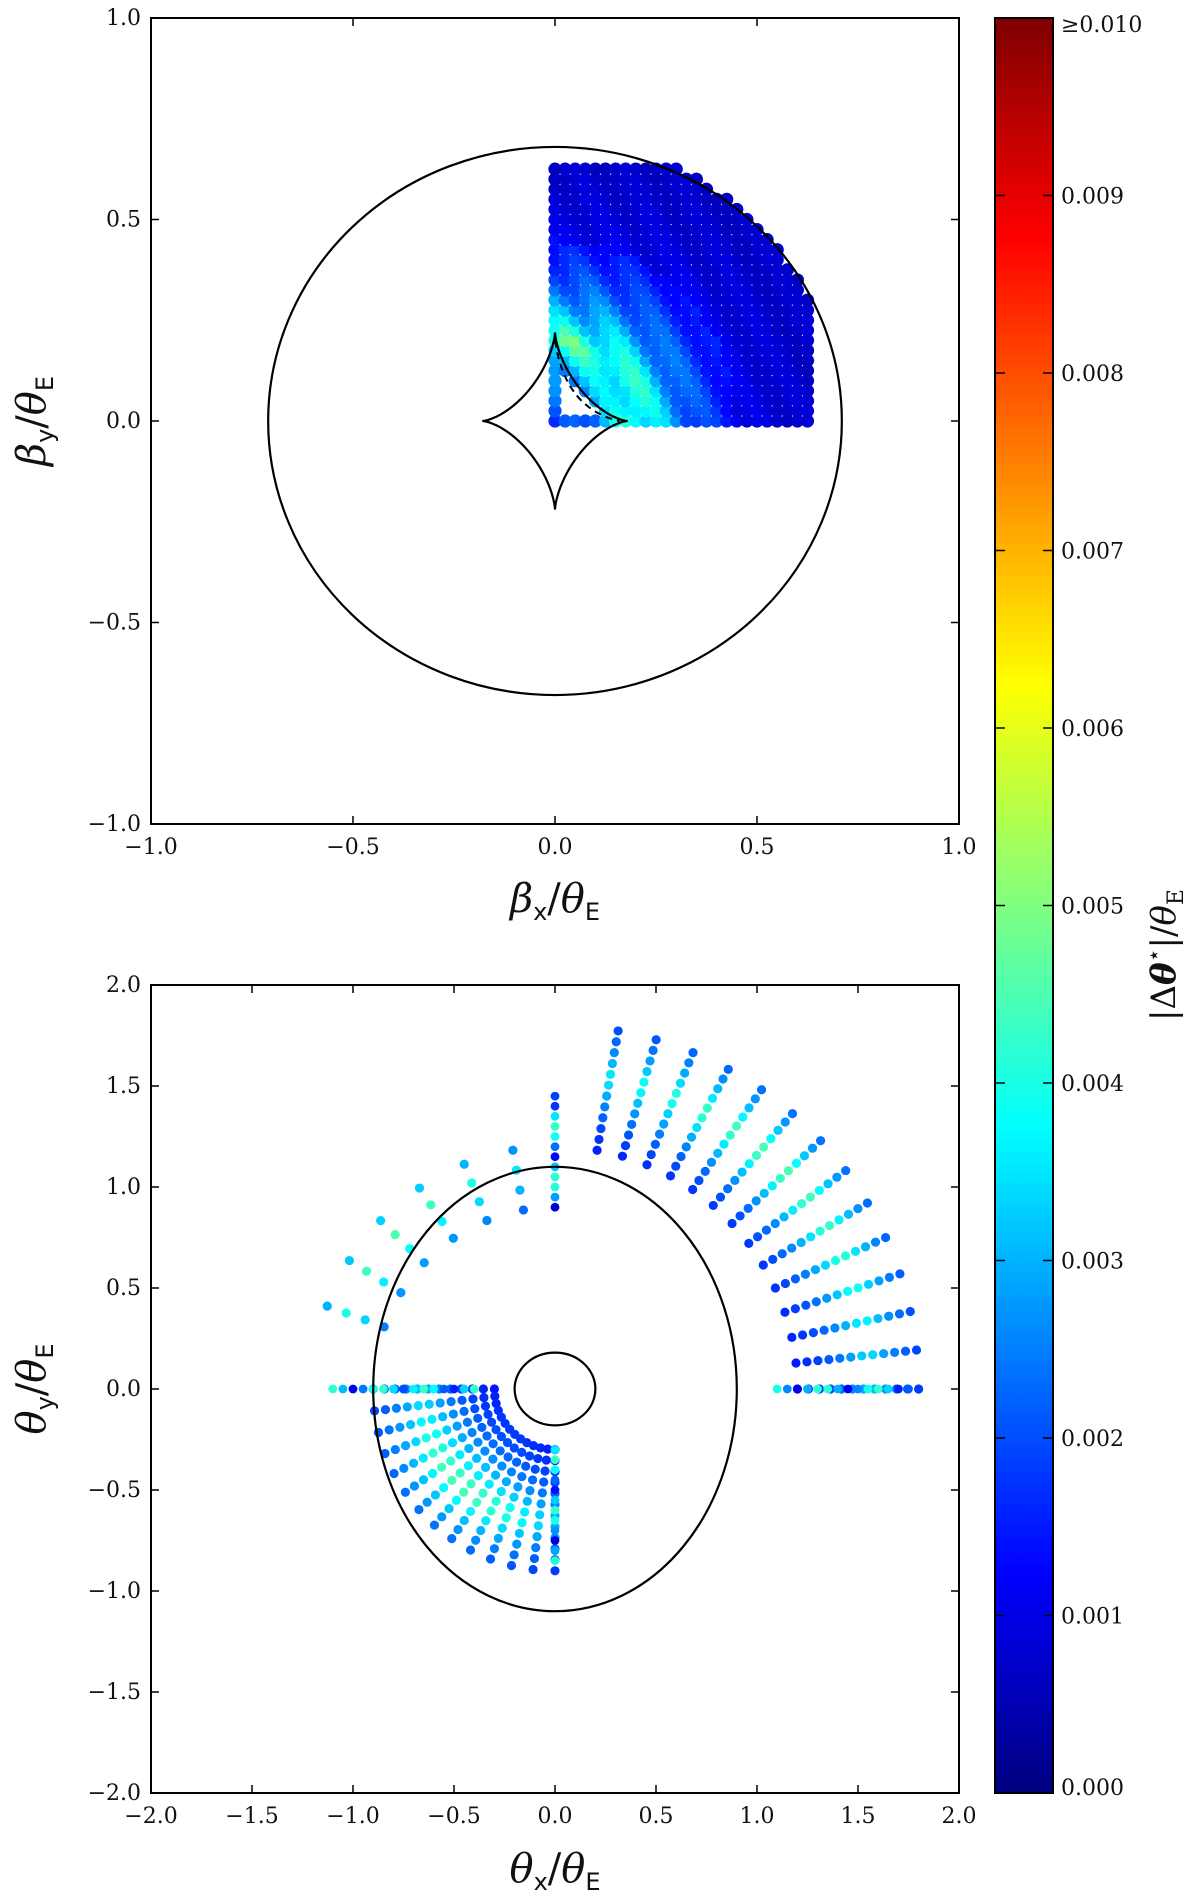  I want to click on colorbar-label: |Δθ⋆|/θE, so click(1165, 955).